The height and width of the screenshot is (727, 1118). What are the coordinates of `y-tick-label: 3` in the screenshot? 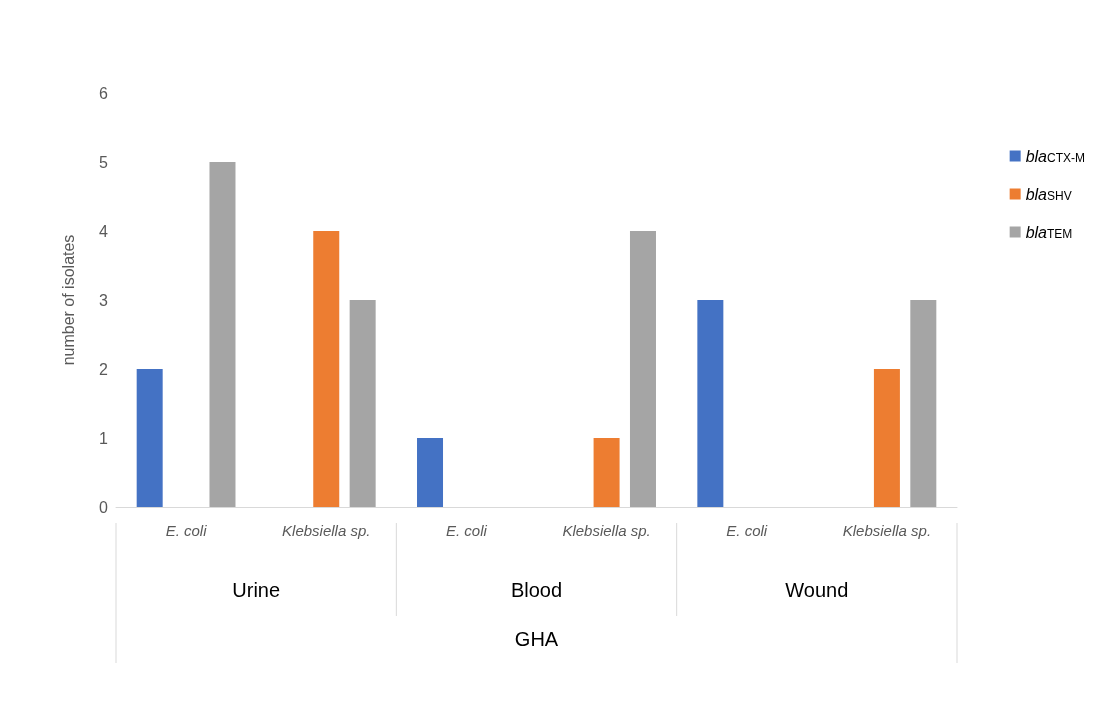 It's located at (104, 300).